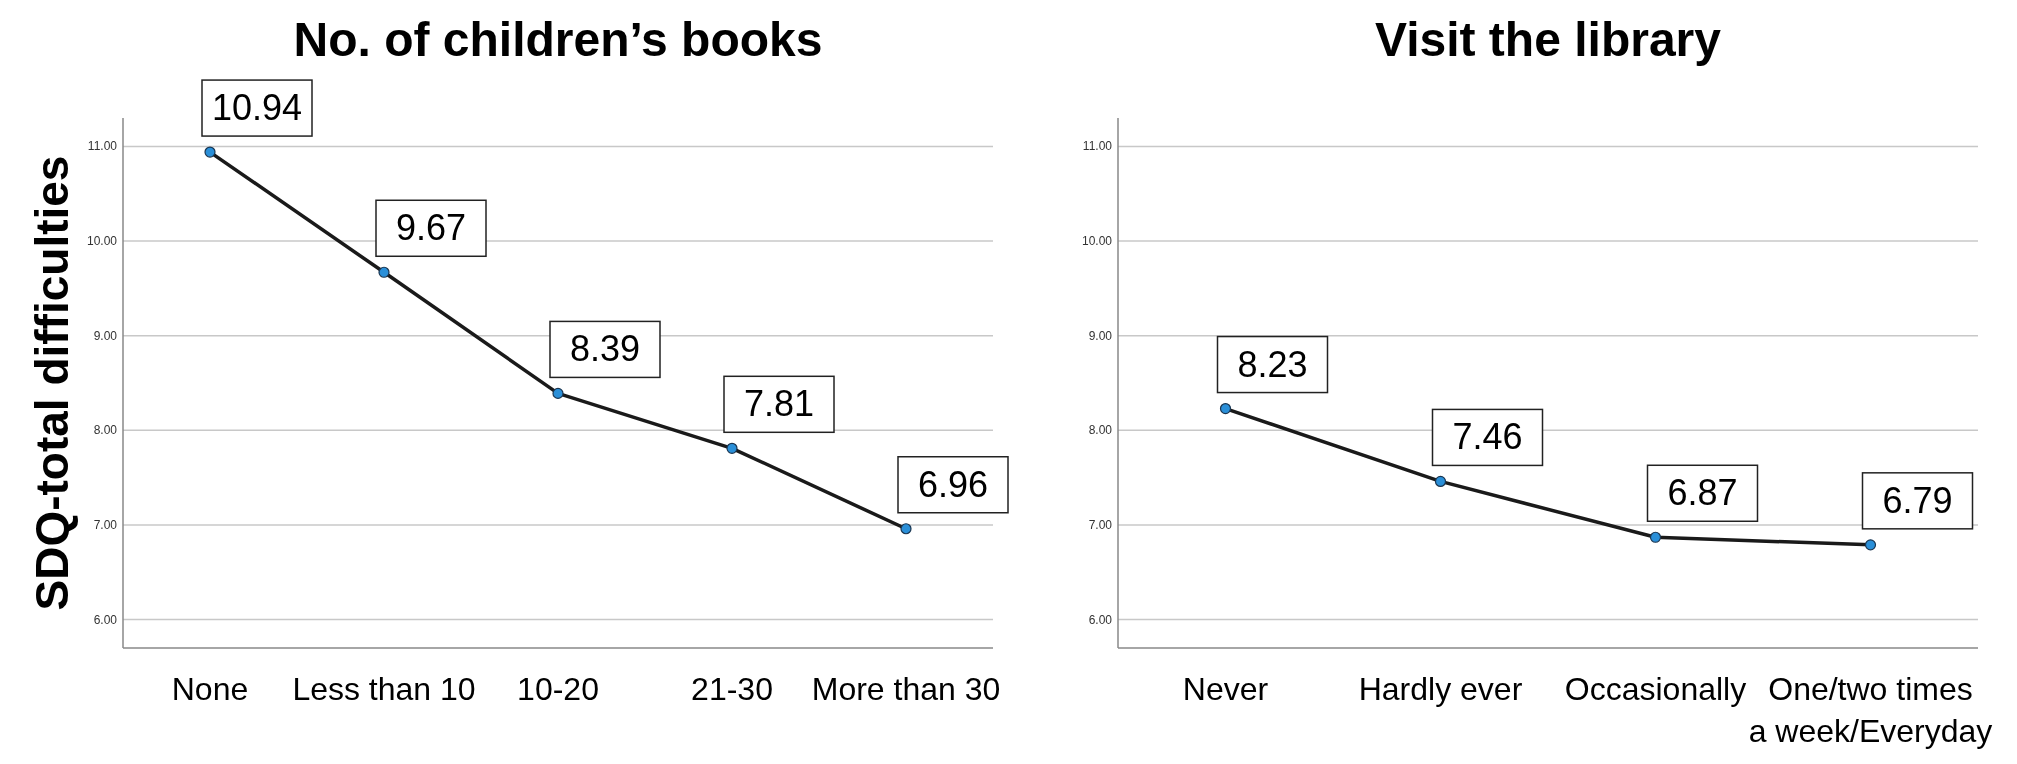 This screenshot has height=764, width=2017. Describe the element at coordinates (558, 39) in the screenshot. I see `chart-title: No. of children’s books` at that location.